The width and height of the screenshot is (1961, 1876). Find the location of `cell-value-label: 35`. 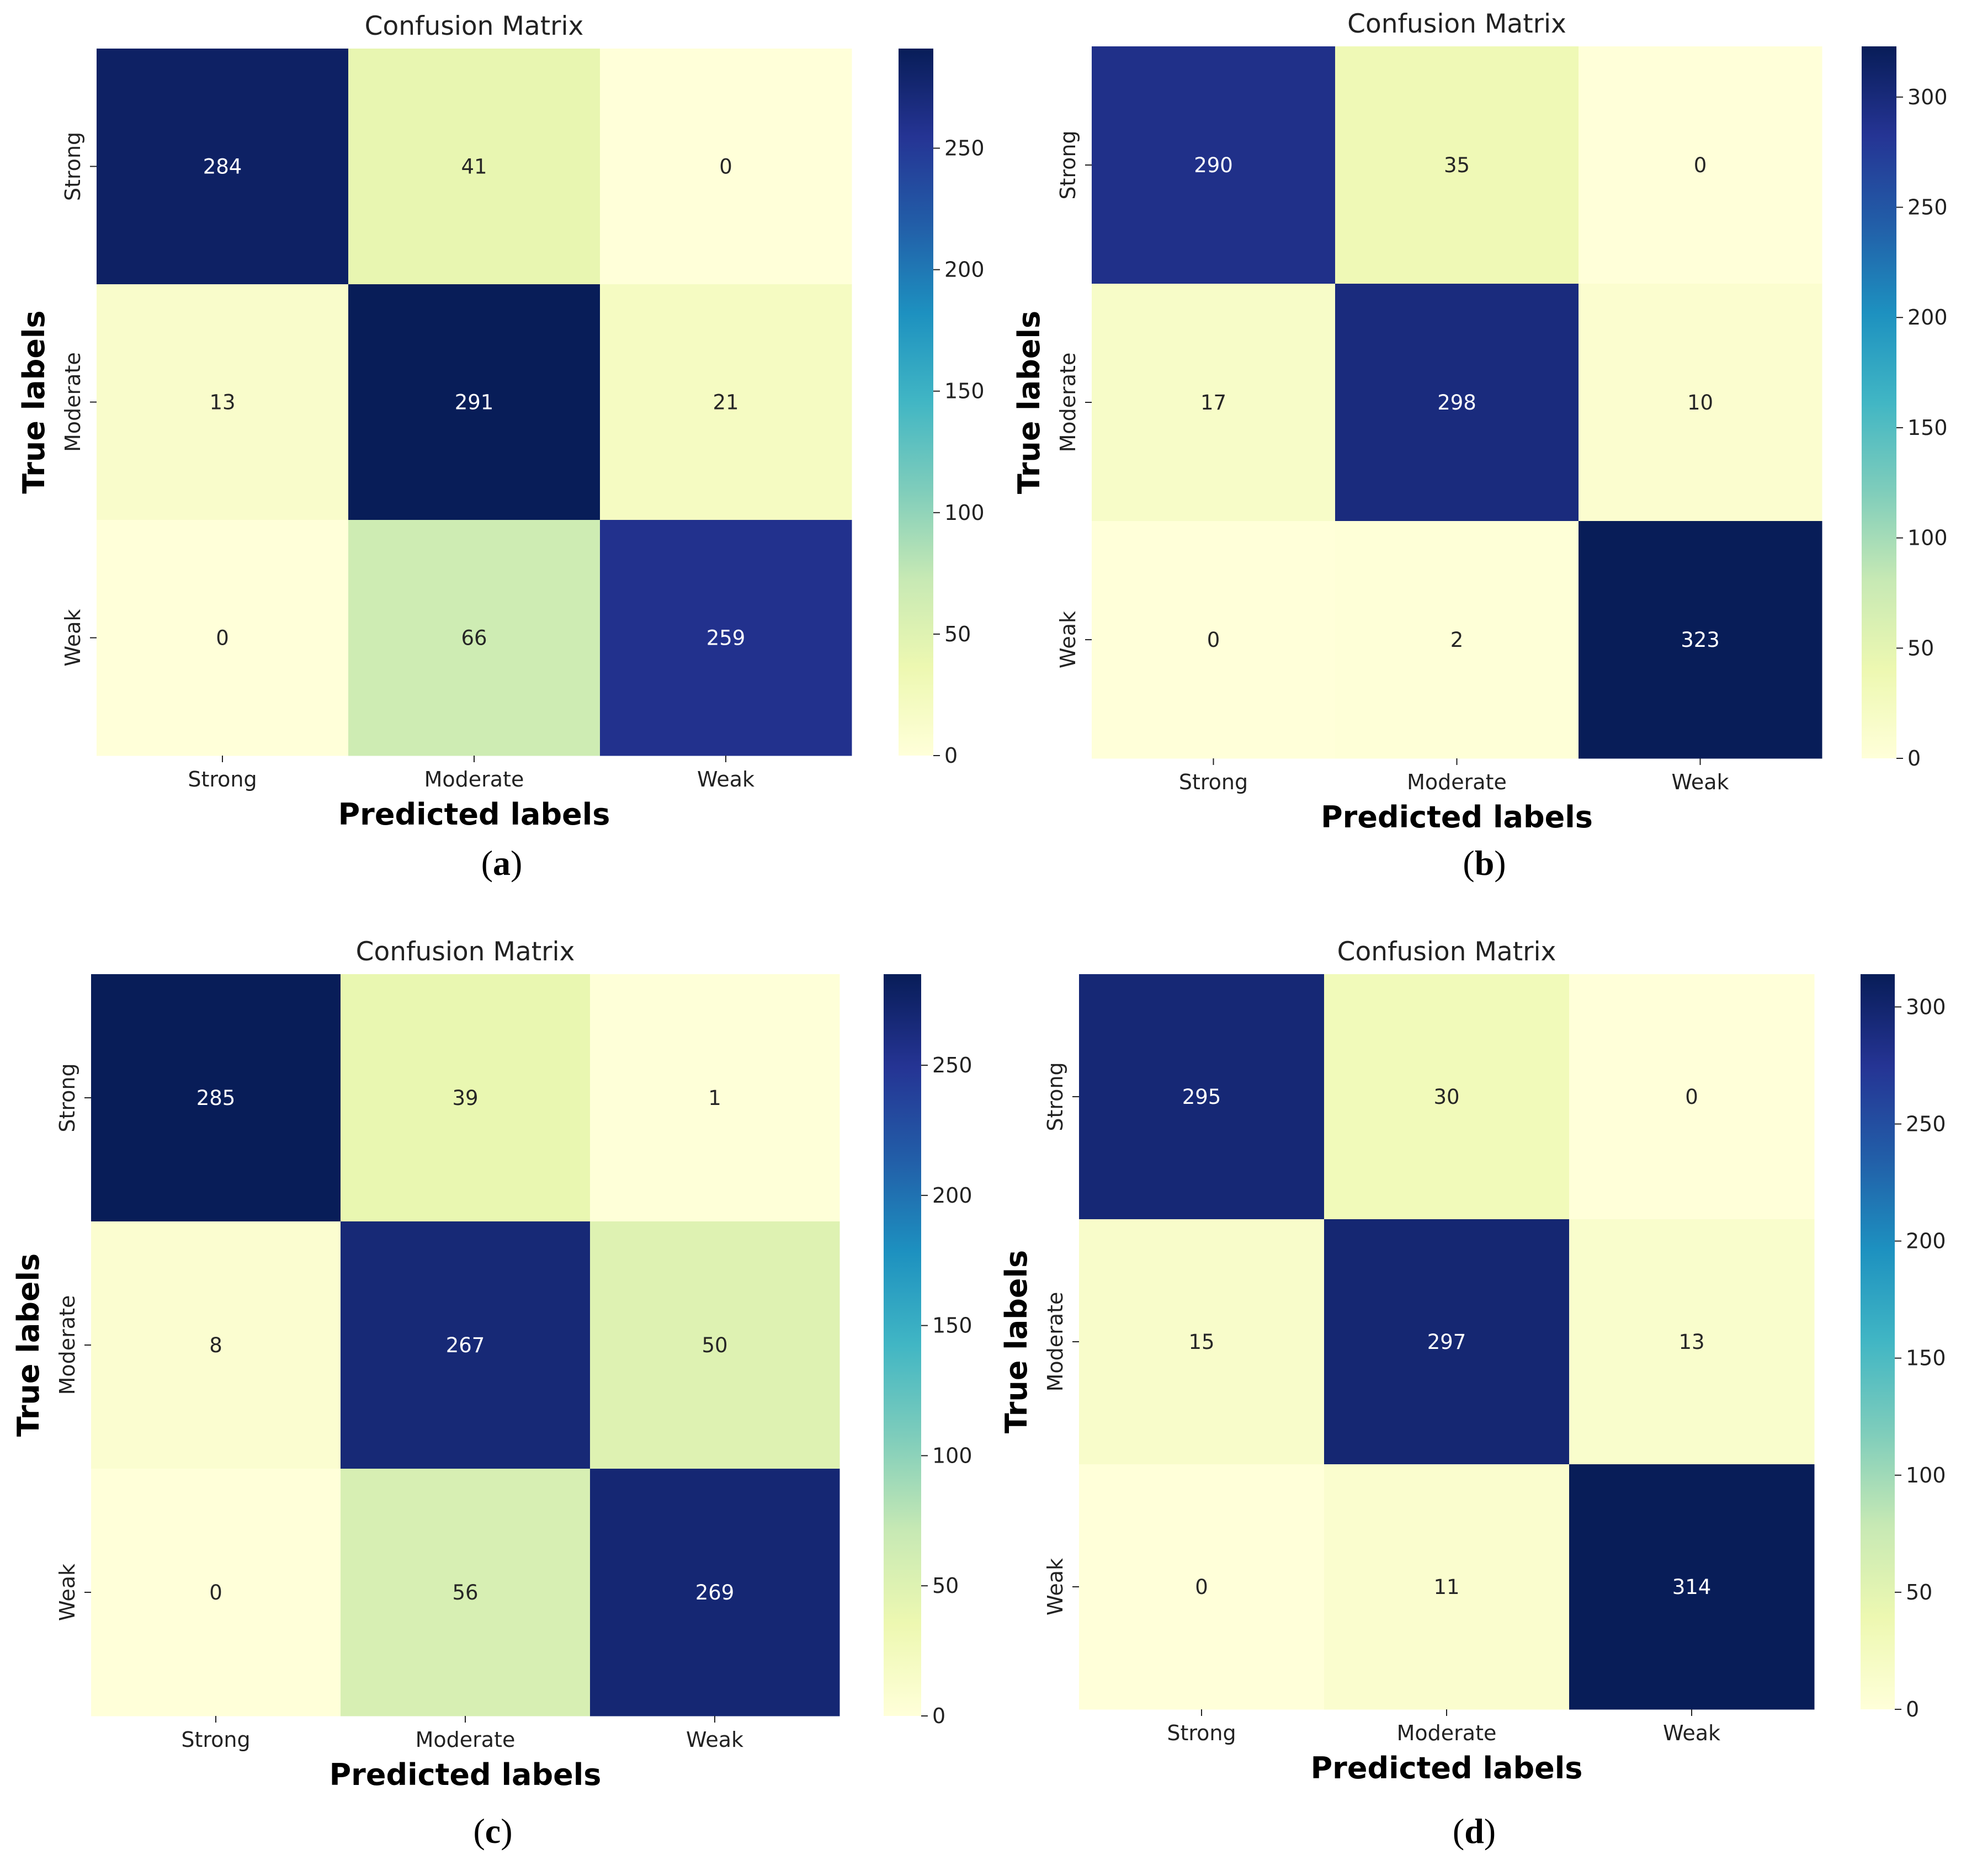

cell-value-label: 35 is located at coordinates (1457, 165).